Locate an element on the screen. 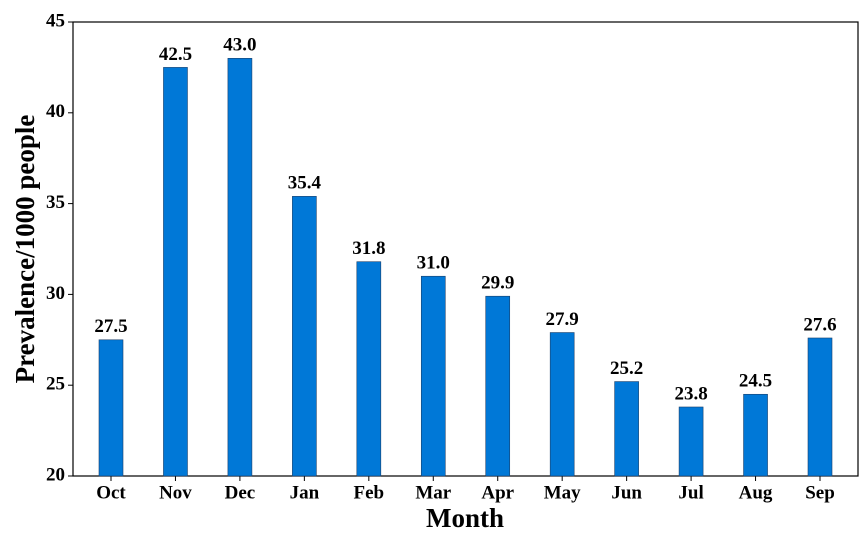 This screenshot has height=533, width=865. x-tick-label: Nov is located at coordinates (175, 492).